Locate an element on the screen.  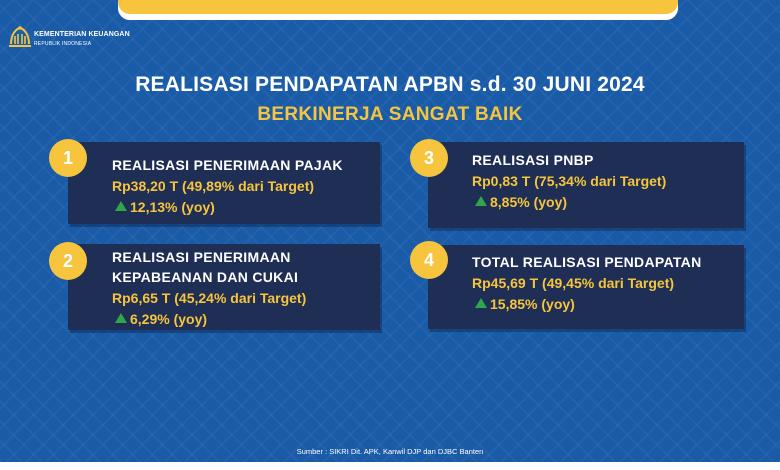
card-number-badge: 1 is located at coordinates (68, 158).